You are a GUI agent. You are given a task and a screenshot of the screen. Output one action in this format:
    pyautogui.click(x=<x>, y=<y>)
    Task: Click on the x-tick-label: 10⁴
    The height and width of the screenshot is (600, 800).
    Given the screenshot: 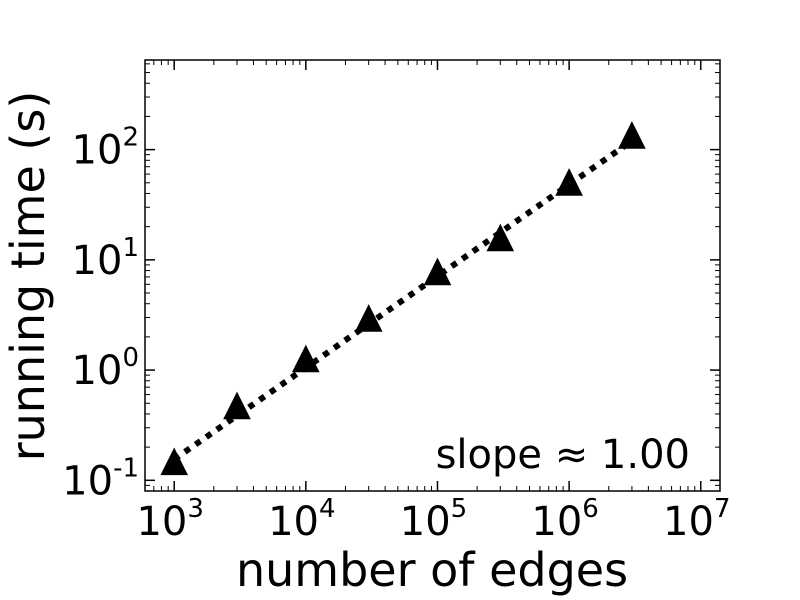 What is the action you would take?
    pyautogui.click(x=301, y=519)
    